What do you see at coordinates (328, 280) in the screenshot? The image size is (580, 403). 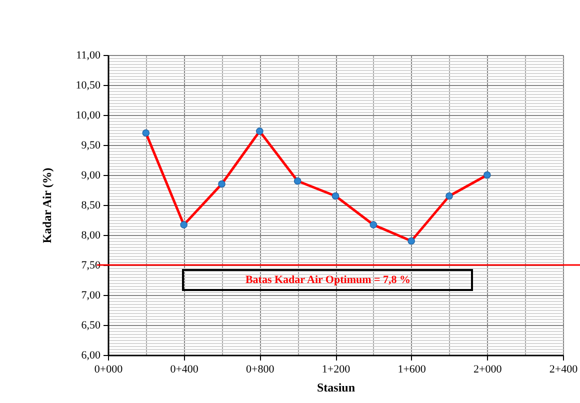 I see `annotation: Batas Kadar Air Optimum = 7,8 %` at bounding box center [328, 280].